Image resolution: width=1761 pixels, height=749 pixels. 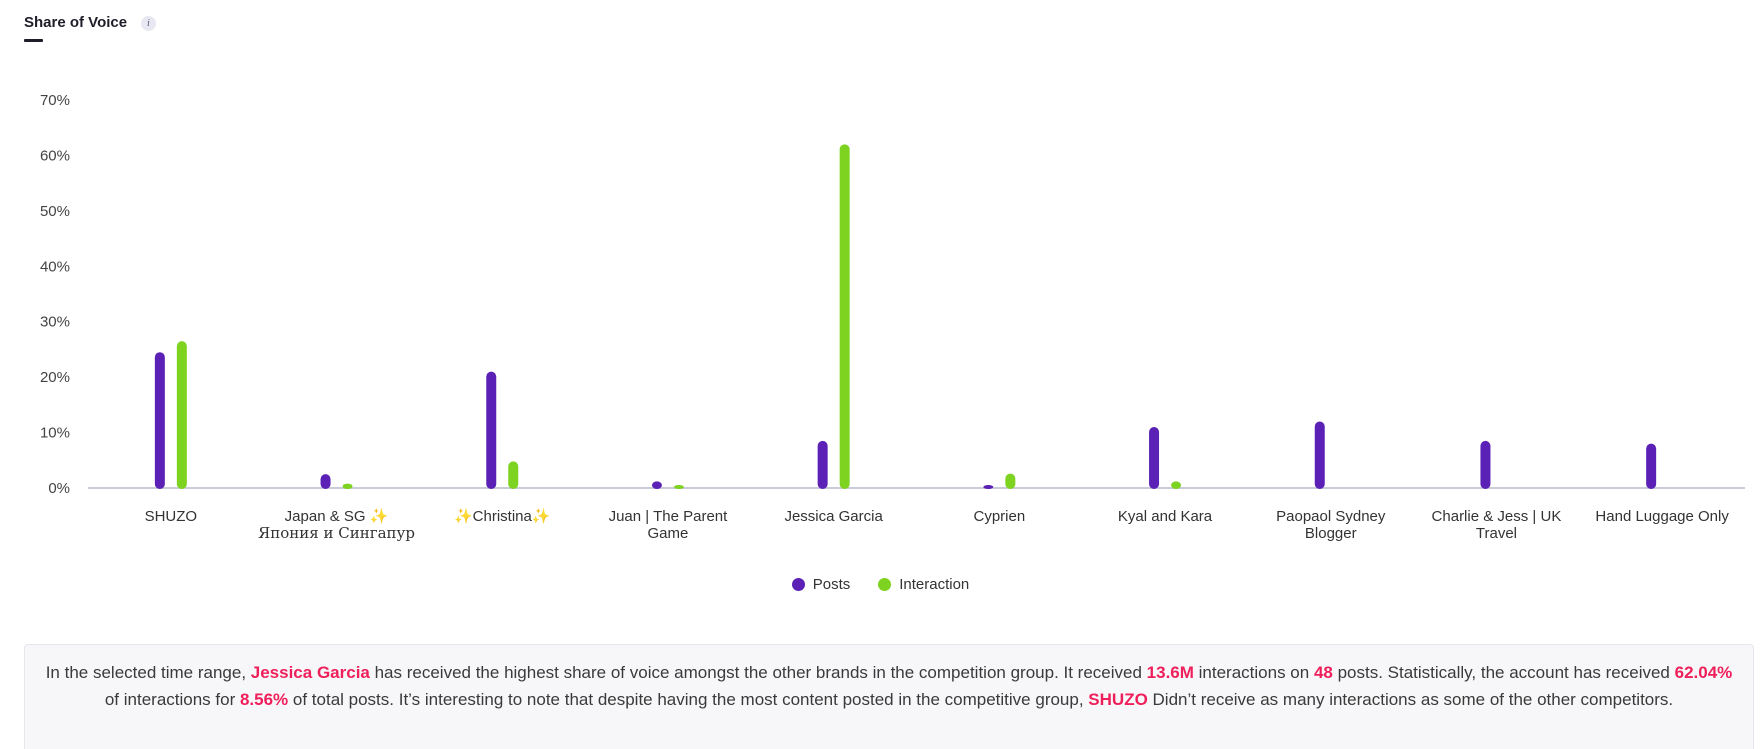 I want to click on posts-legend-dot, so click(x=798, y=584).